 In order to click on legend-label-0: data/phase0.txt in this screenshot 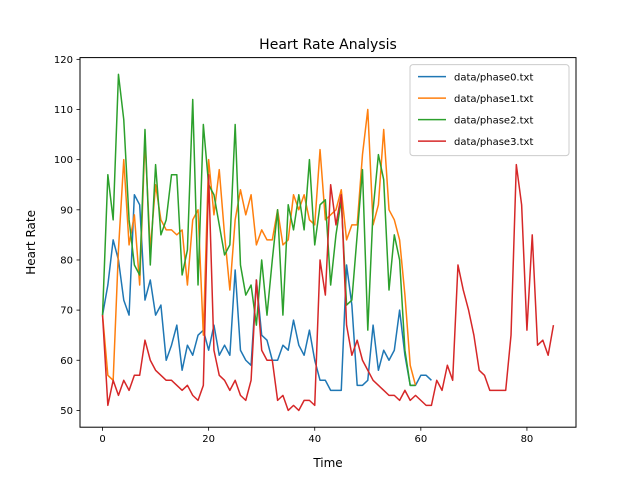, I will do `click(493, 78)`.